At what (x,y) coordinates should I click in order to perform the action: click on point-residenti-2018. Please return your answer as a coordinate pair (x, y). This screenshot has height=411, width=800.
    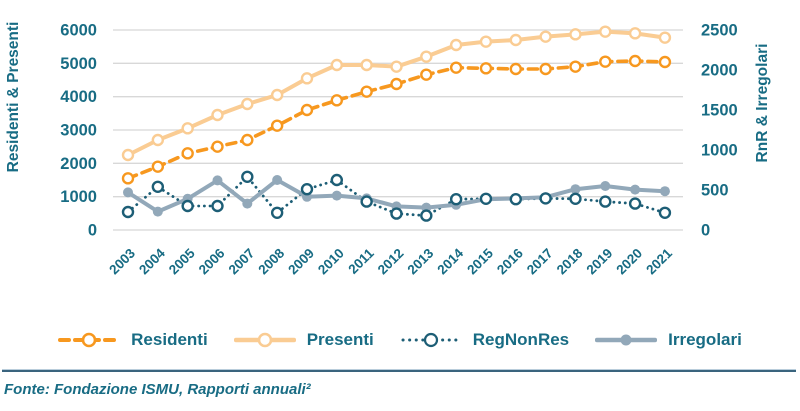
    Looking at the image, I should click on (575, 66).